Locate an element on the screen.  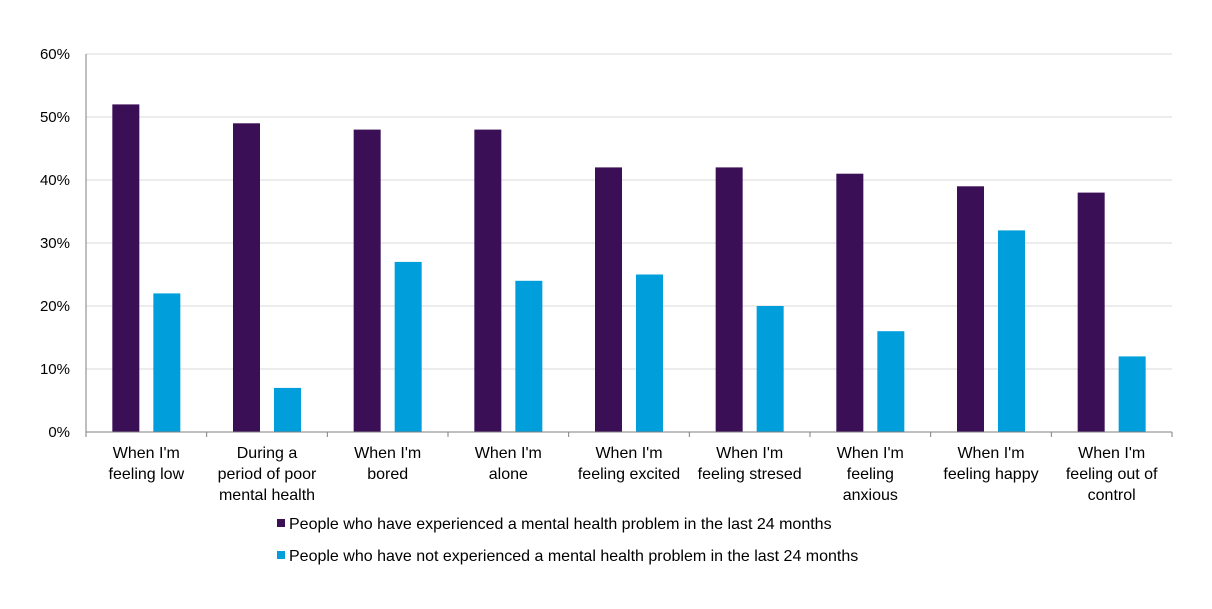
x-category-label: When I'm bored is located at coordinates (387, 464).